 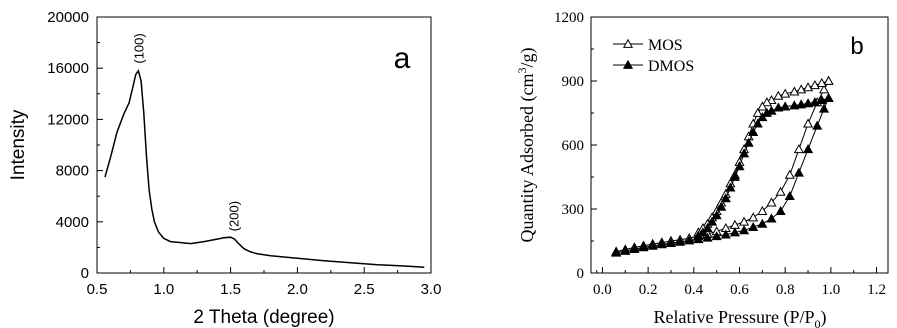 I want to click on panel-b-y-axis: 0 300 600 900 1200, so click(x=575, y=146).